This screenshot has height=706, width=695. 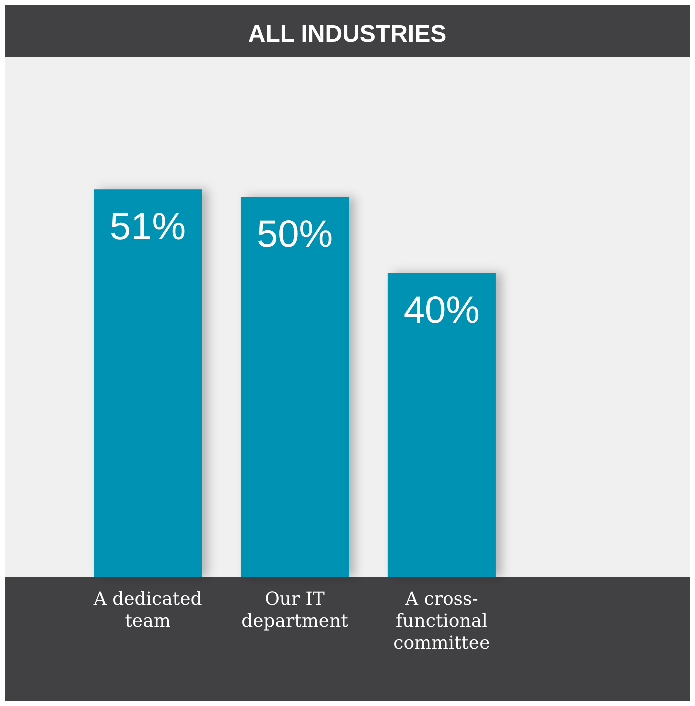 I want to click on chart-title: ALL INDUSTRIES, so click(x=347, y=34).